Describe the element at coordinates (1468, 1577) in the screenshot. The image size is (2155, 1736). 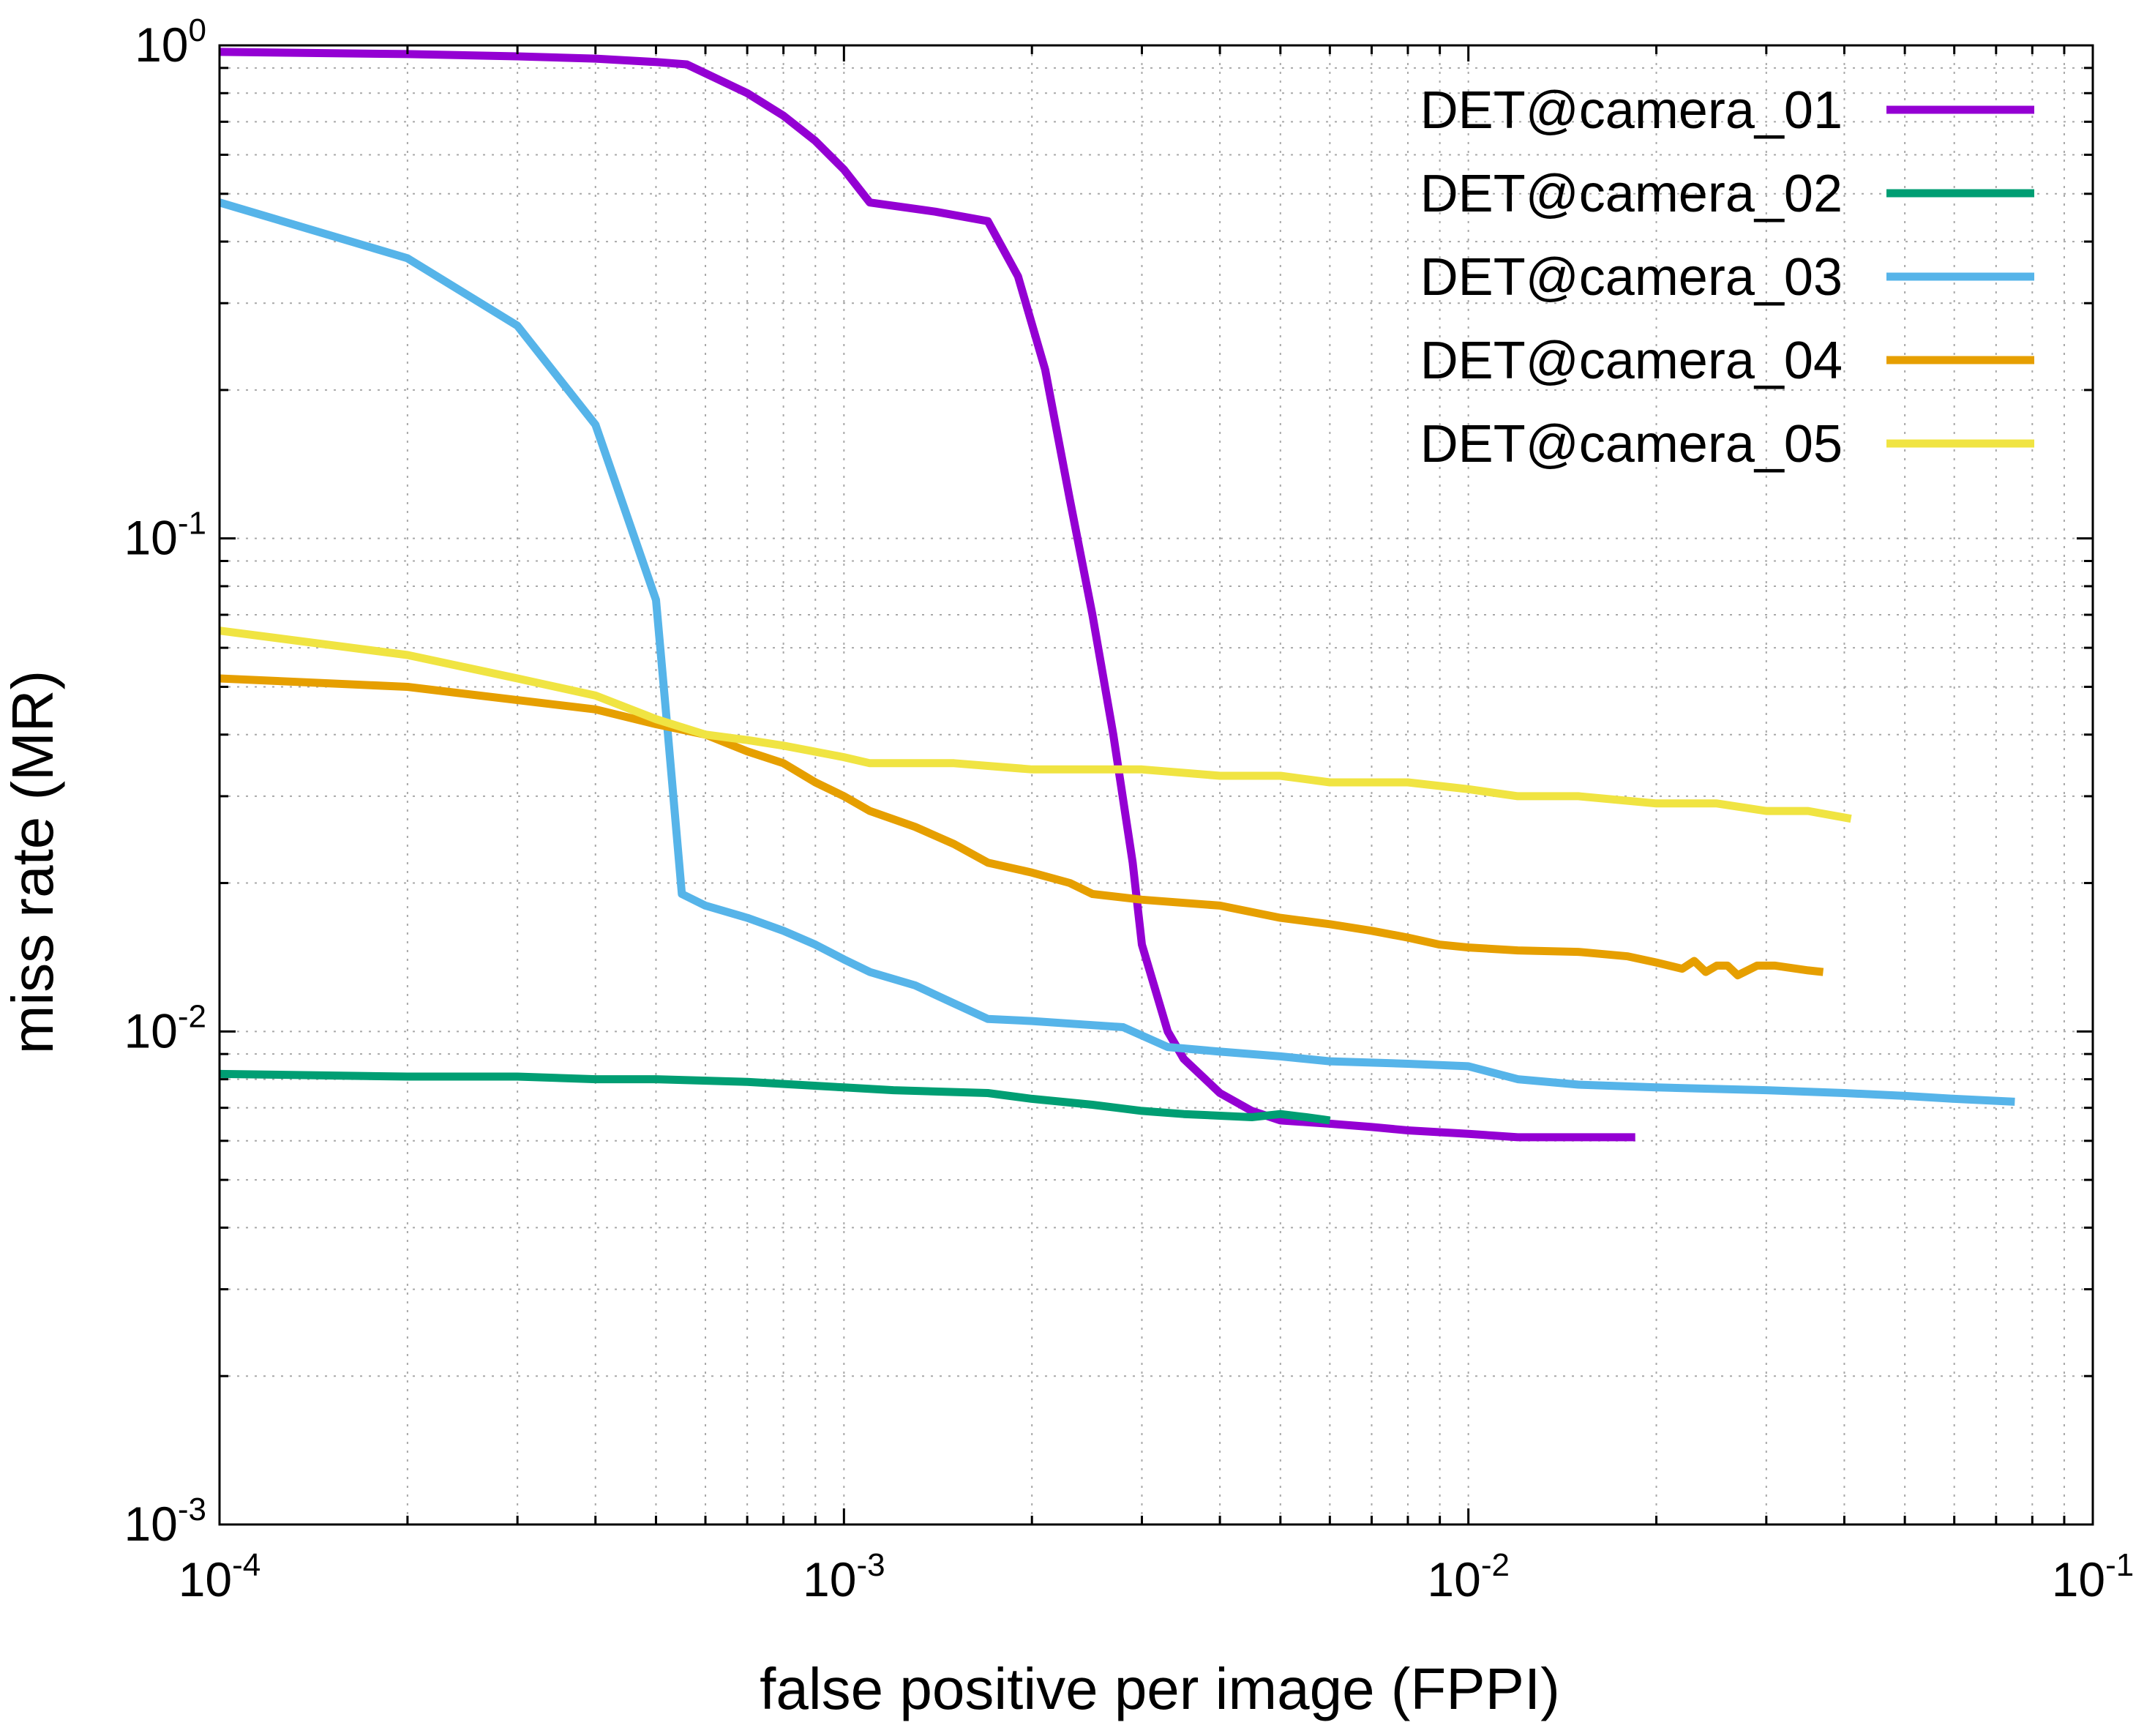
I see `x-tick-label: 10⁻²` at that location.